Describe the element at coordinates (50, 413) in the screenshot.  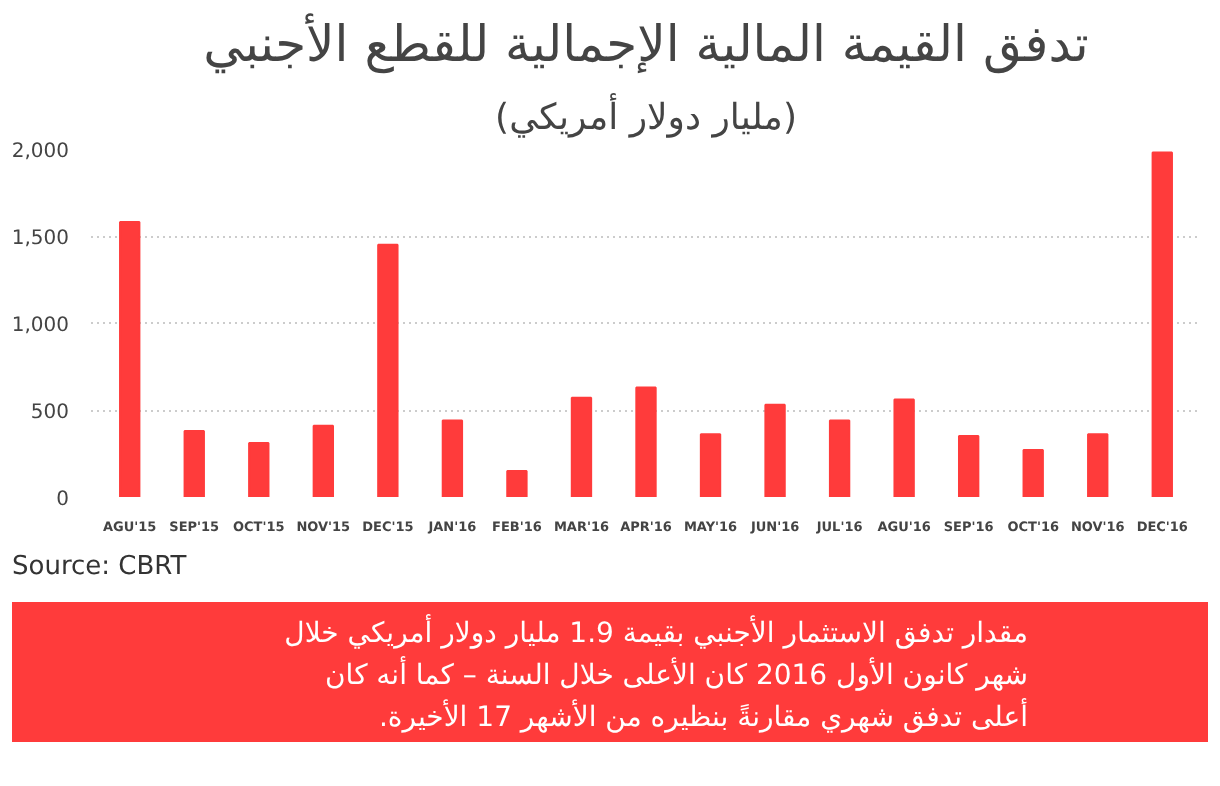
I see `y-tick-label: 500` at that location.